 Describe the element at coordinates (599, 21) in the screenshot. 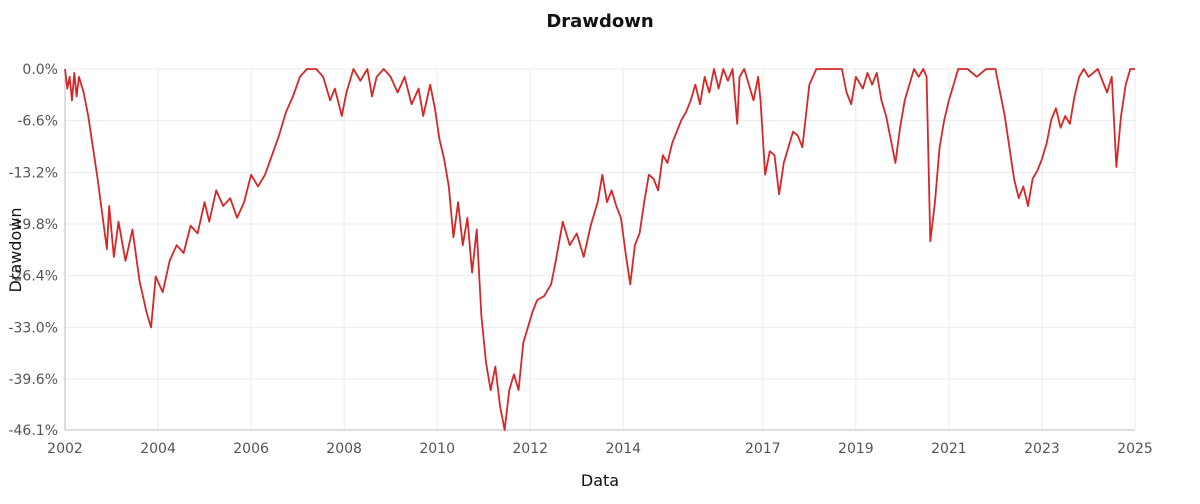

I see `chart-title: Drawdown` at that location.